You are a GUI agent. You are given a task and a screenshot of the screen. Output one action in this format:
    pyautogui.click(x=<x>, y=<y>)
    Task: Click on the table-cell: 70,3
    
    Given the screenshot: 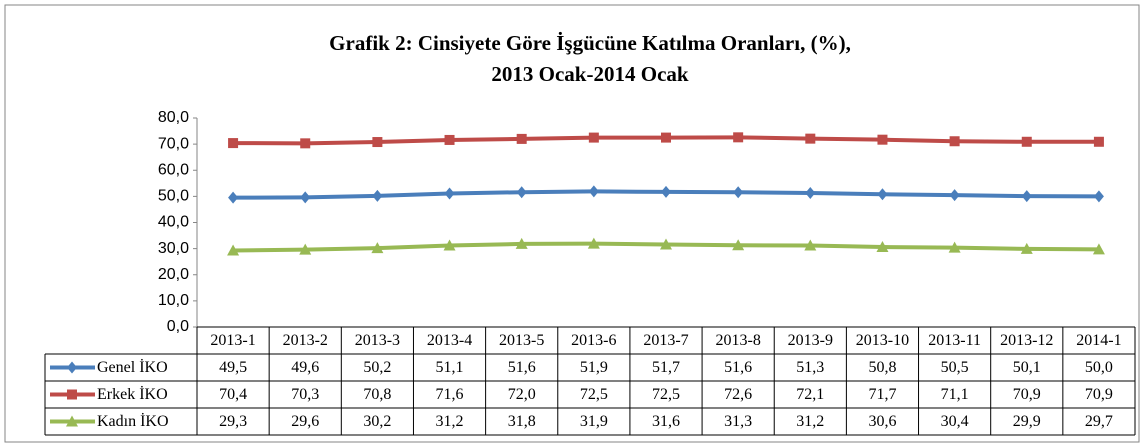 What is the action you would take?
    pyautogui.click(x=305, y=394)
    